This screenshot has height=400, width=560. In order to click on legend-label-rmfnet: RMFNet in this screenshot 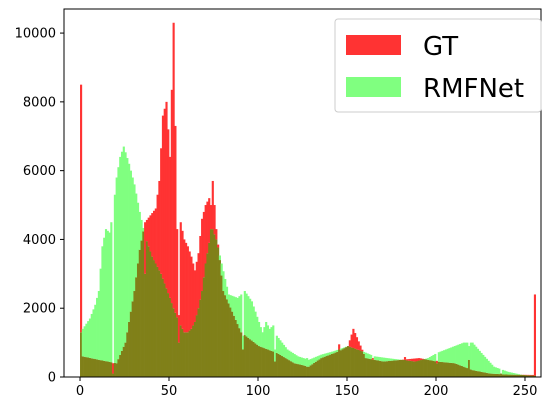, I will do `click(473, 89)`.